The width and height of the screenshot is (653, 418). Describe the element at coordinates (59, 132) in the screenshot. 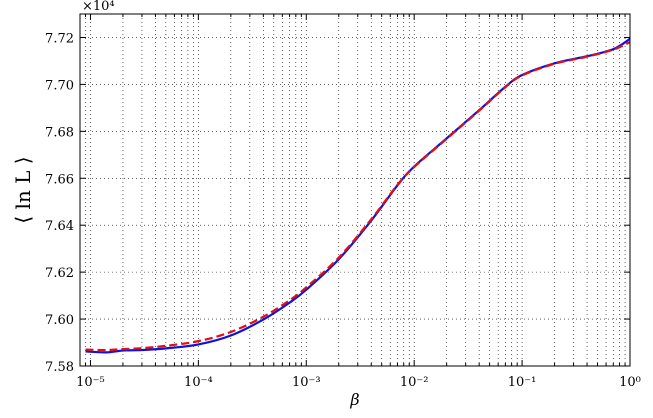

I see `y-tick-label: 7.68` at that location.